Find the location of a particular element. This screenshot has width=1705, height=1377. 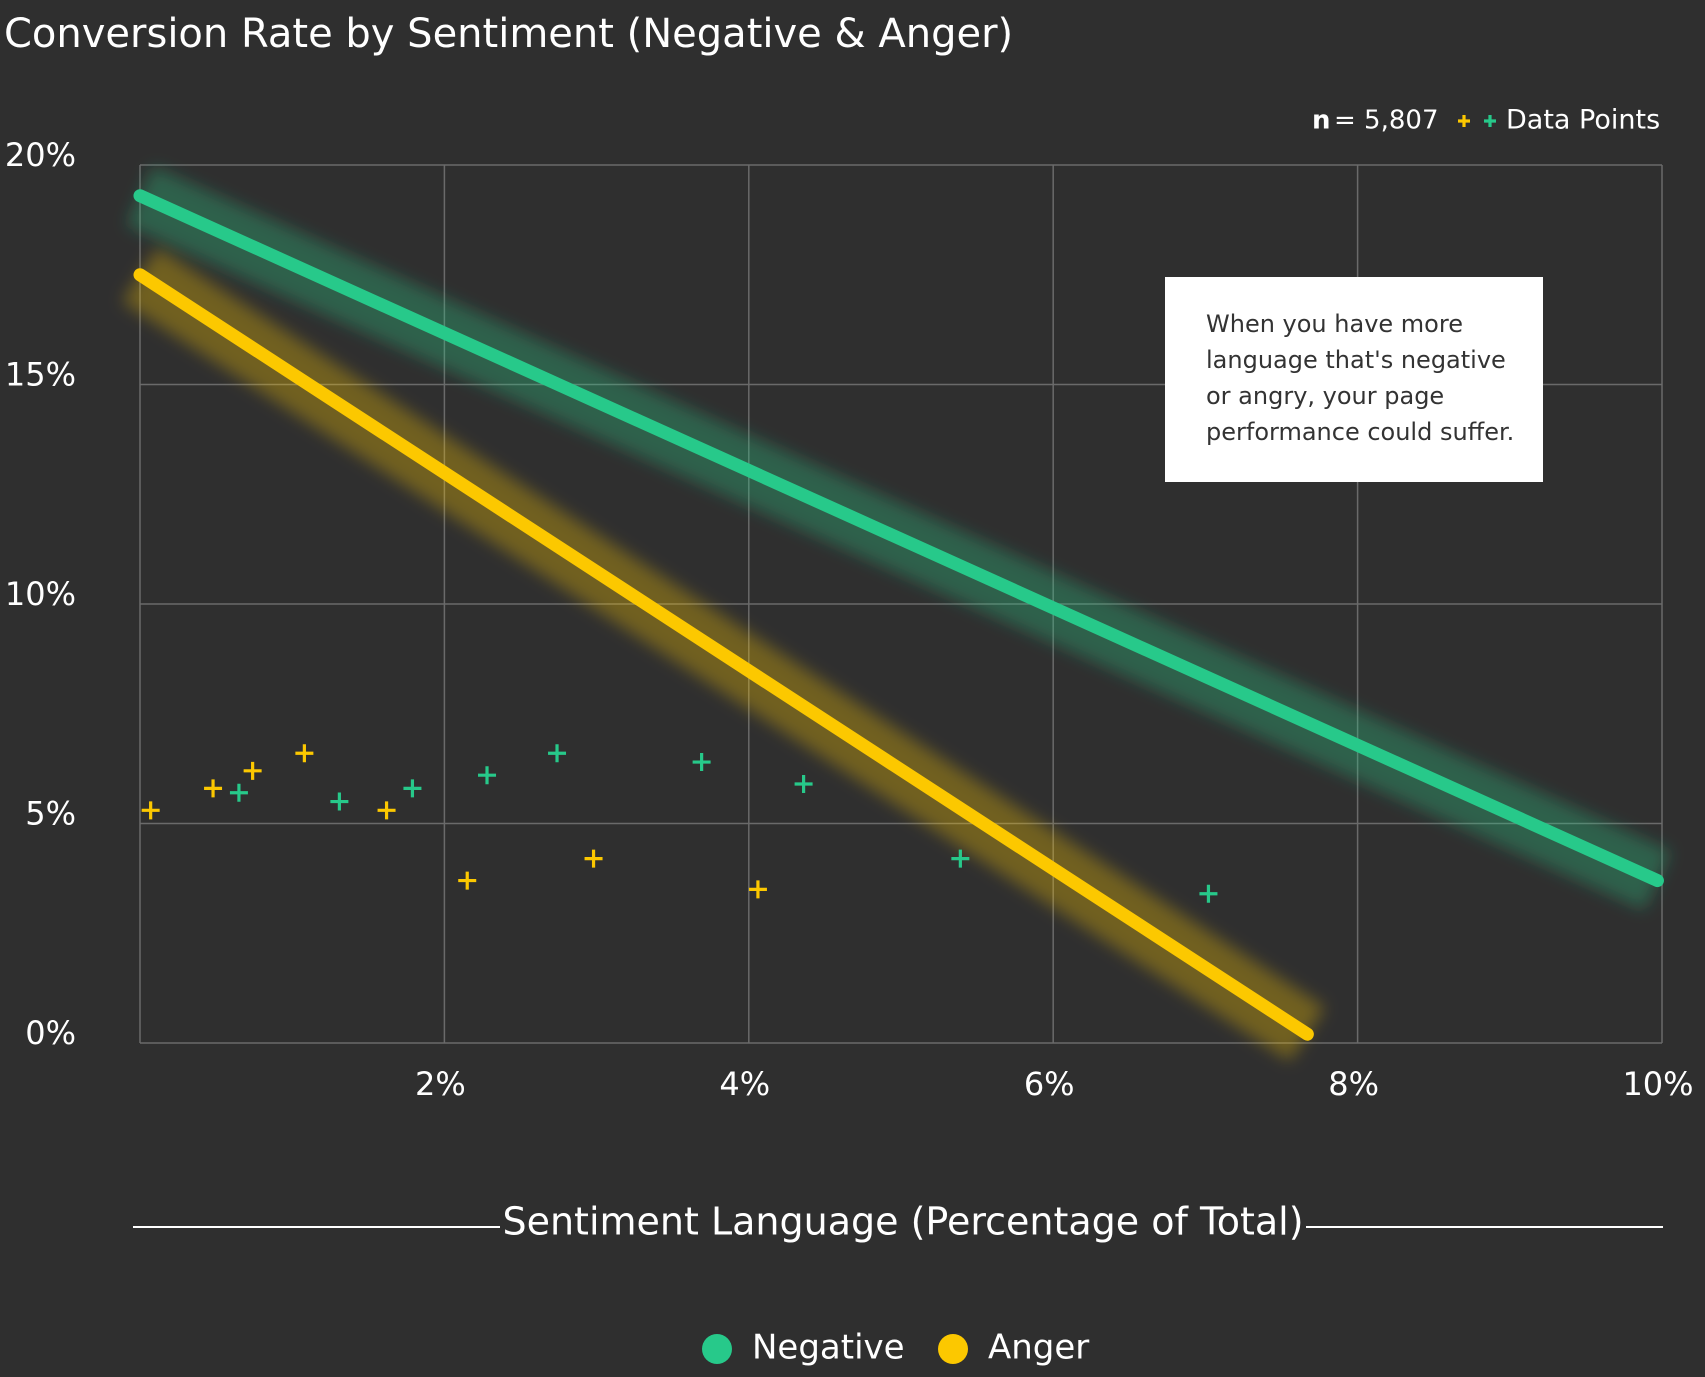

sample-size-label: n is located at coordinates (1321, 121).